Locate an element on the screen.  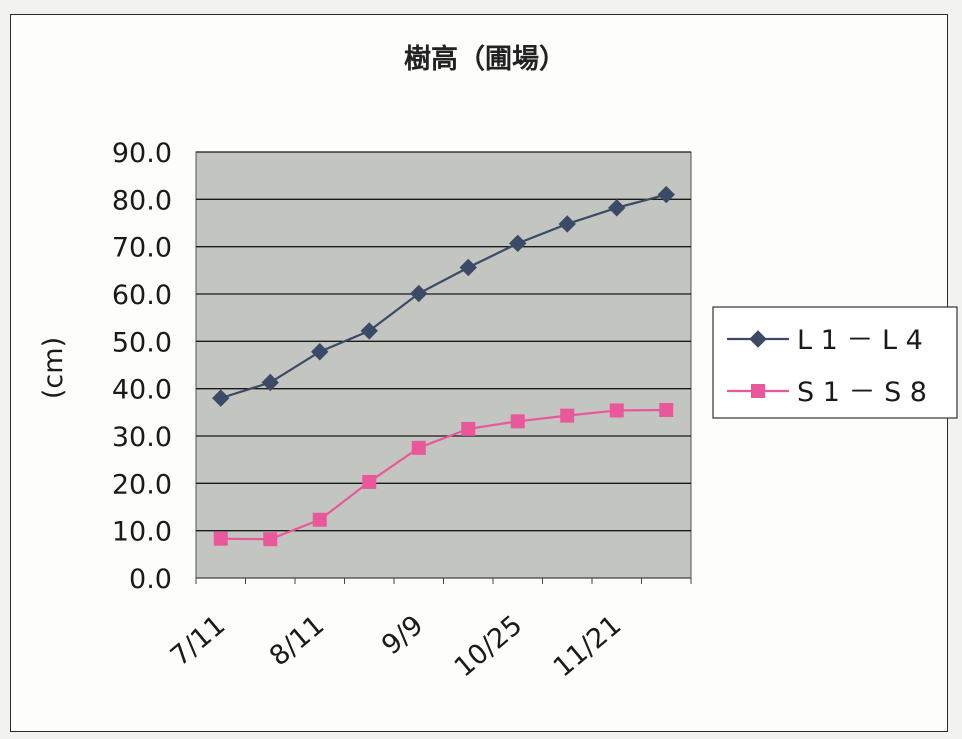
y-axis-label: (cm) is located at coordinates (53, 368).